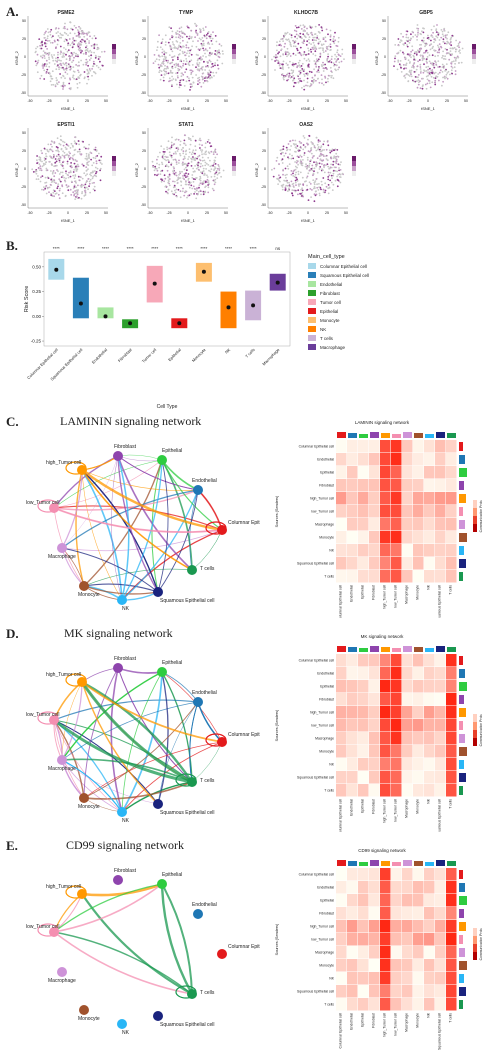 The width and height of the screenshot is (498, 1063). What do you see at coordinates (84, 586) in the screenshot?
I see `node-monocyte` at bounding box center [84, 586].